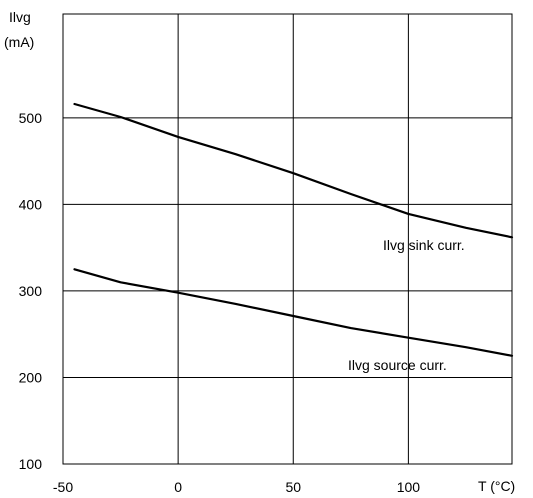  What do you see at coordinates (424, 245) in the screenshot?
I see `series-label-sink: Ilvg sink curr.` at bounding box center [424, 245].